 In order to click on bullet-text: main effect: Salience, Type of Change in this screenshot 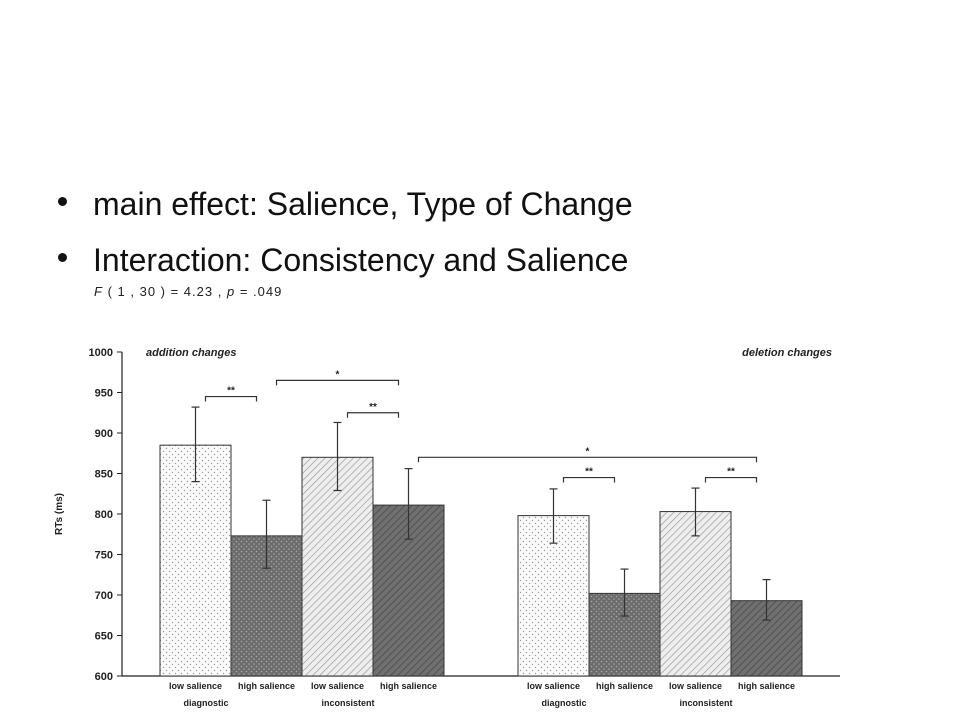, I will do `click(363, 204)`.